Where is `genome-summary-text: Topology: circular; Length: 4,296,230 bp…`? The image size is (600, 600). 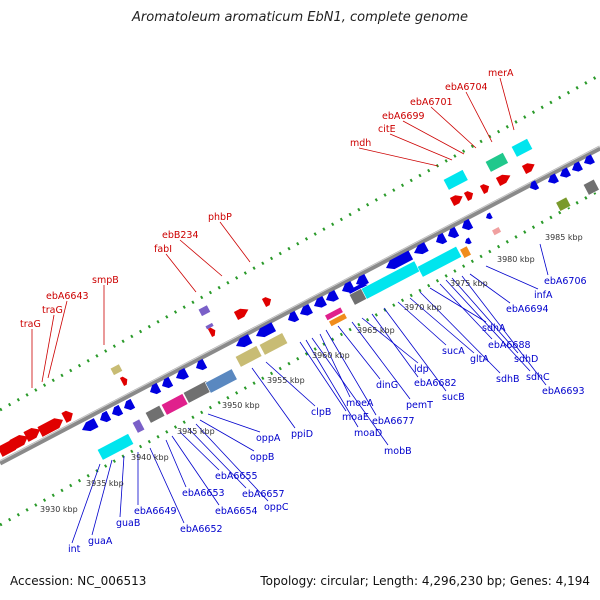
genome-summary-text: Topology: circular; Length: 4,296,230 bp… is located at coordinates (425, 581).